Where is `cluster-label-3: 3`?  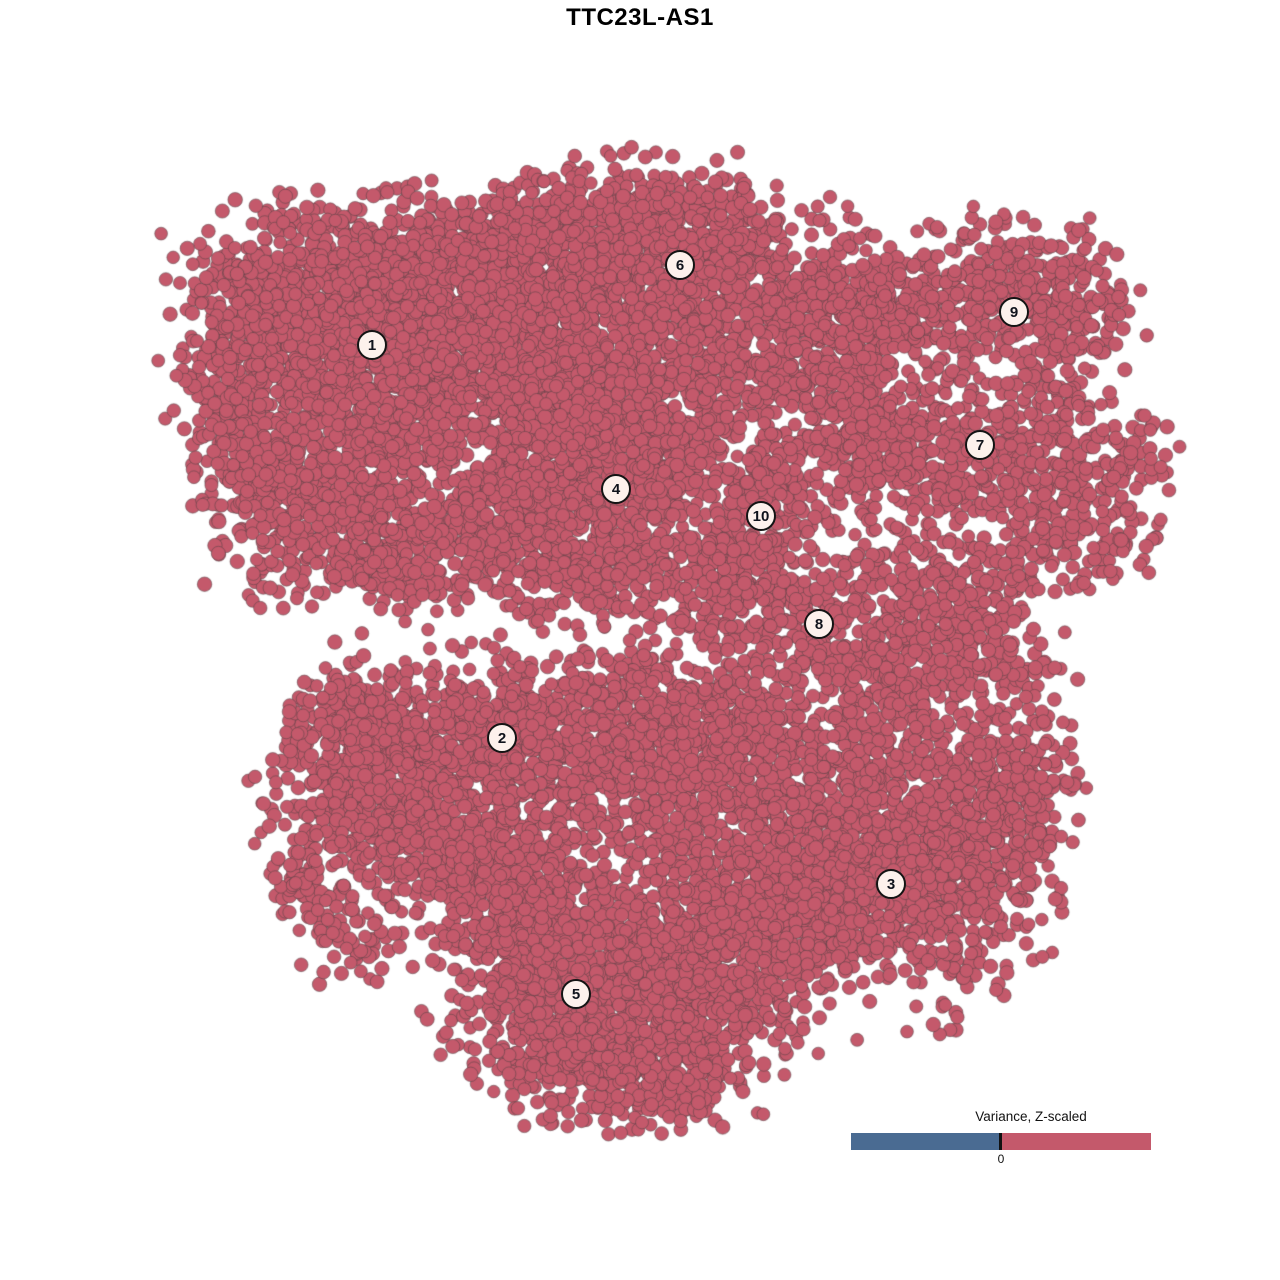
cluster-label-3: 3 is located at coordinates (891, 884).